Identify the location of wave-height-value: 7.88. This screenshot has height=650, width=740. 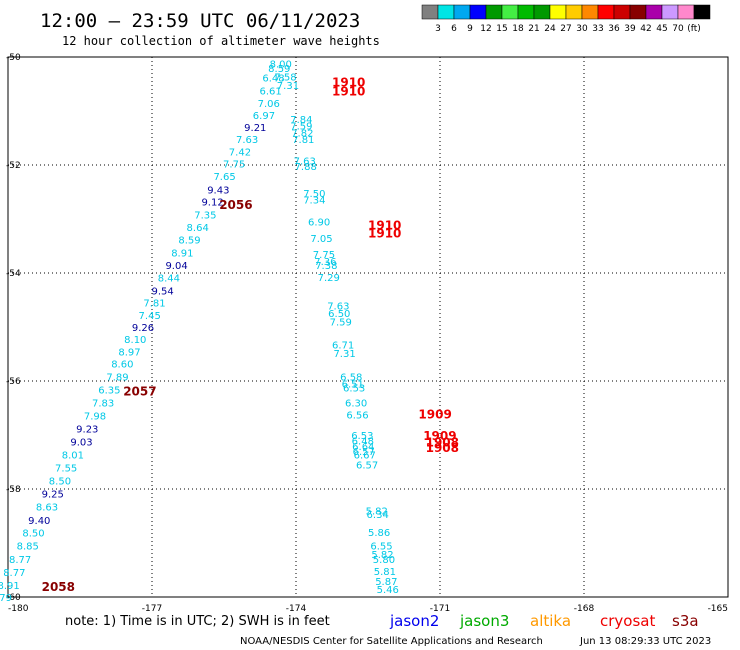
(306, 167).